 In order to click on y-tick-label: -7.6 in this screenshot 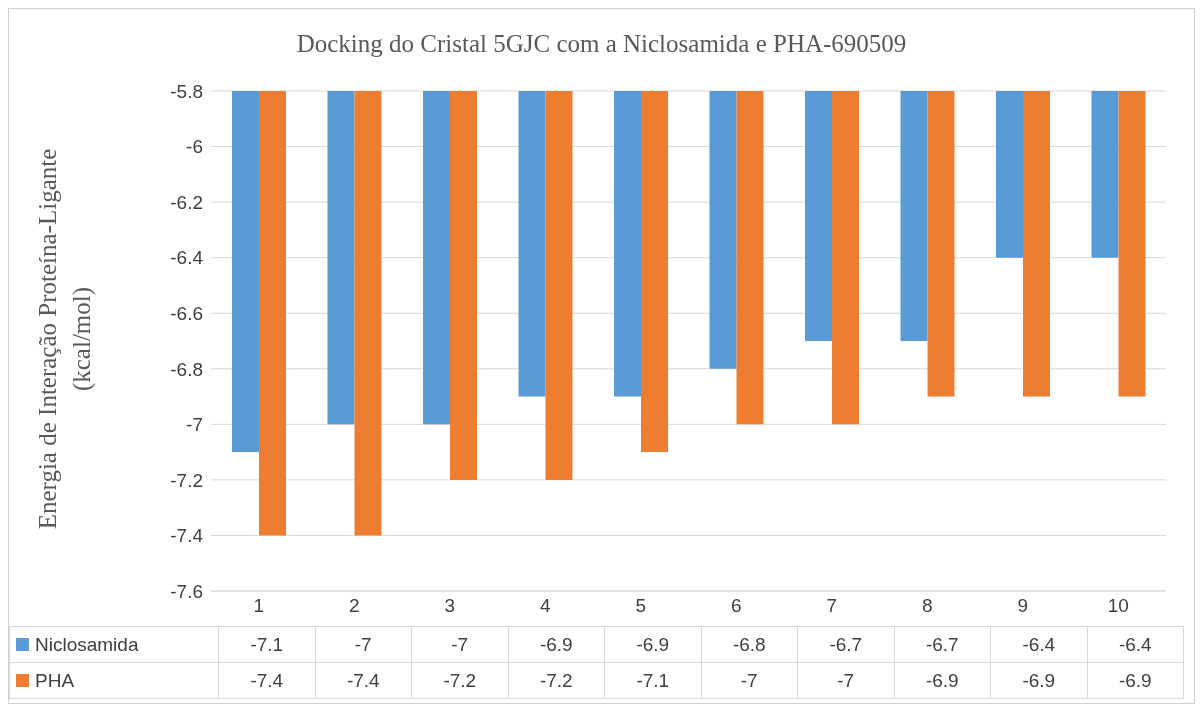, I will do `click(186, 591)`.